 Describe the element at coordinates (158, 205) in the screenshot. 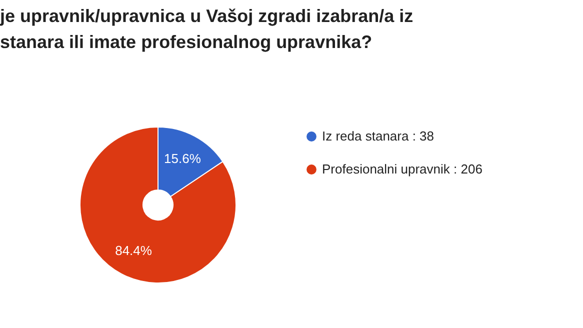

I see `donut-slice` at that location.